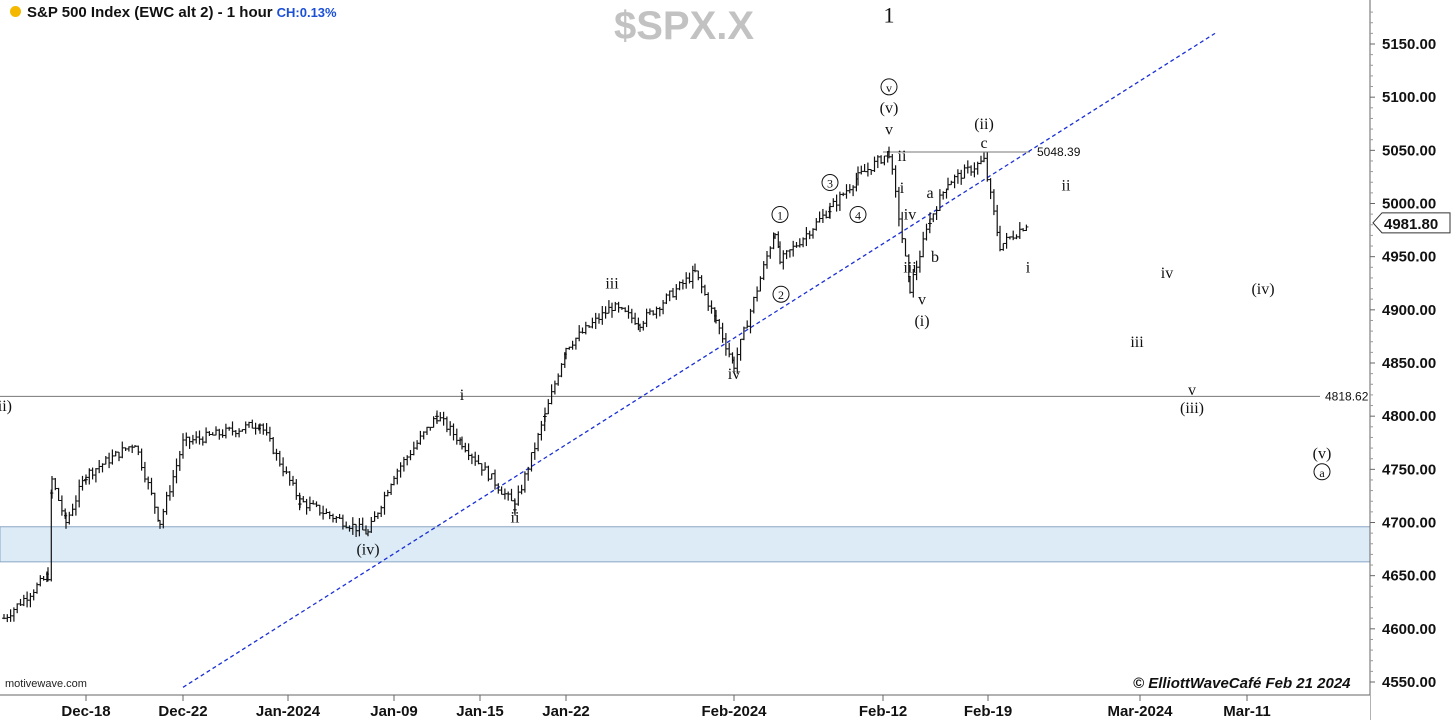 This screenshot has width=1456, height=720. I want to click on wave-label: 3, so click(830, 184).